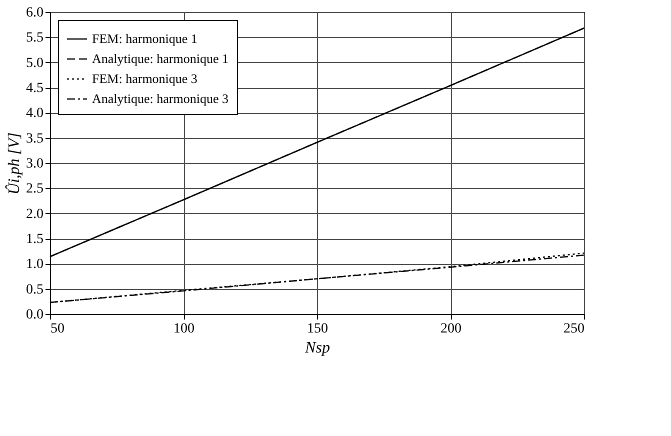 The height and width of the screenshot is (436, 671). Describe the element at coordinates (35, 290) in the screenshot. I see `y-tick-label: 0.5` at that location.